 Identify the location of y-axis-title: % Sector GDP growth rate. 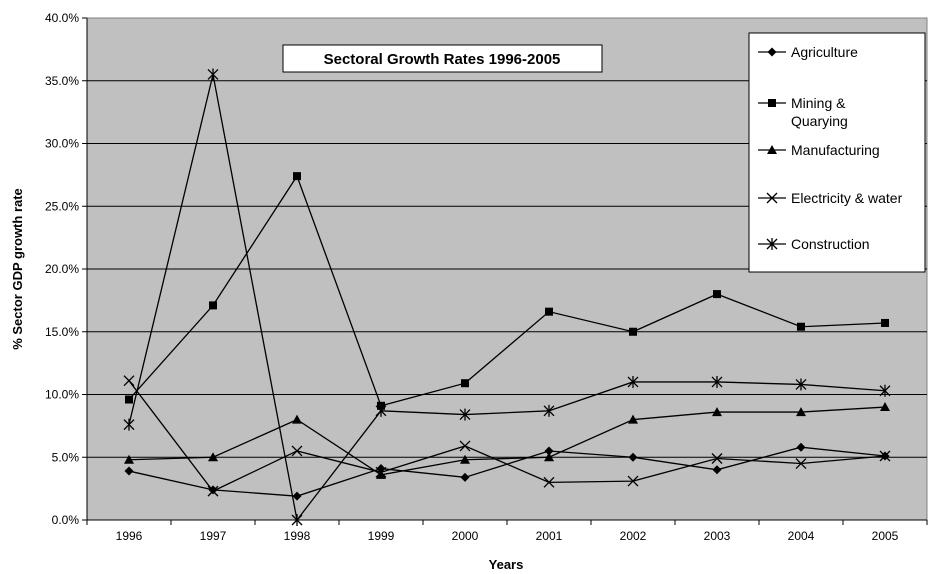
(17, 269).